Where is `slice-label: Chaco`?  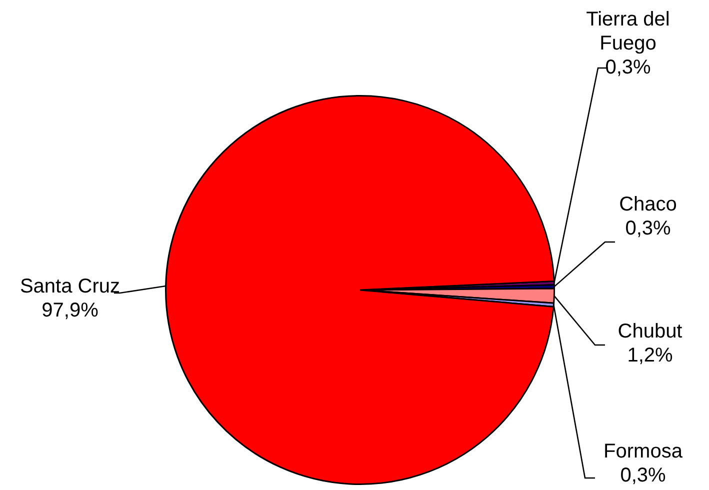
slice-label: Chaco is located at coordinates (648, 205).